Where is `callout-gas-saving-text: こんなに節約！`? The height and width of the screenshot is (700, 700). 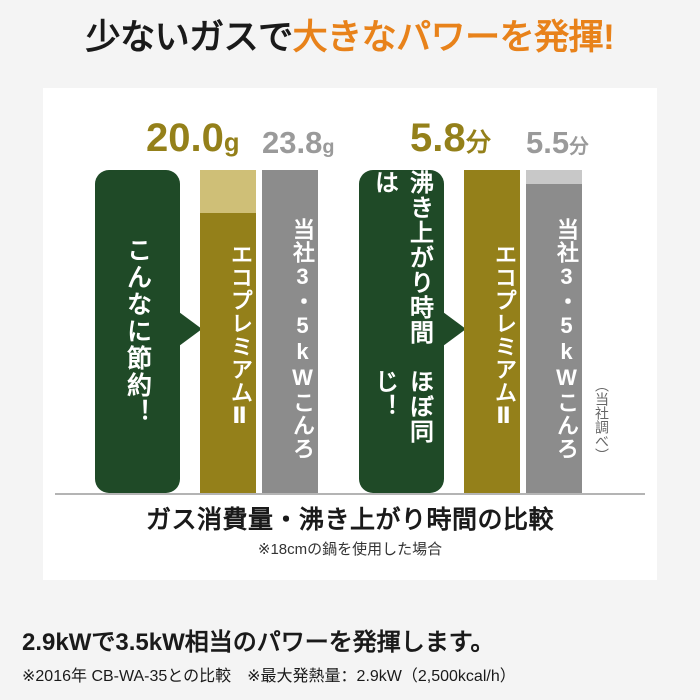
callout-gas-saving-text: こんなに節約！ is located at coordinates (137, 331).